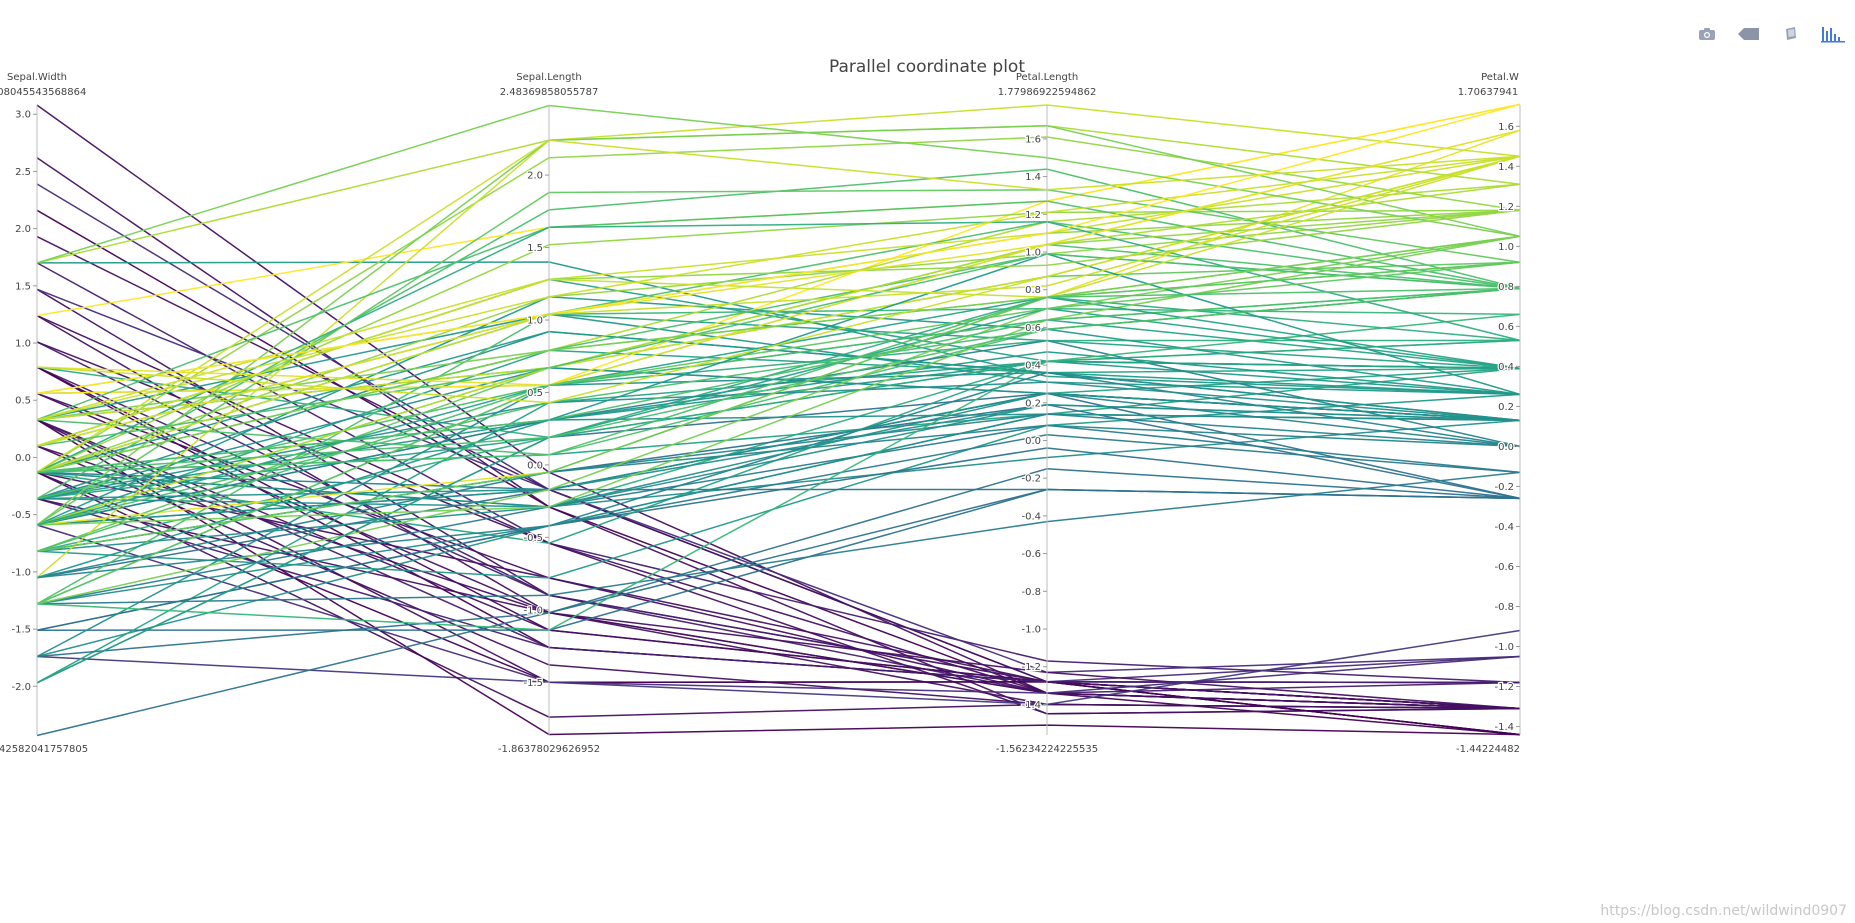 Image resolution: width=1855 pixels, height=923 pixels. Describe the element at coordinates (1833, 34) in the screenshot. I see `plotly-logo-icon` at that location.